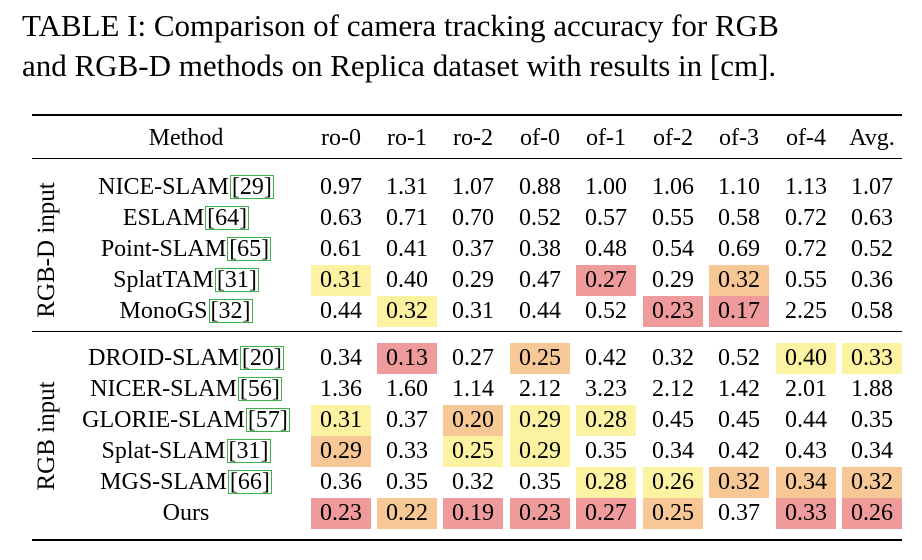  What do you see at coordinates (673, 187) in the screenshot?
I see `table-cell: 1.06` at bounding box center [673, 187].